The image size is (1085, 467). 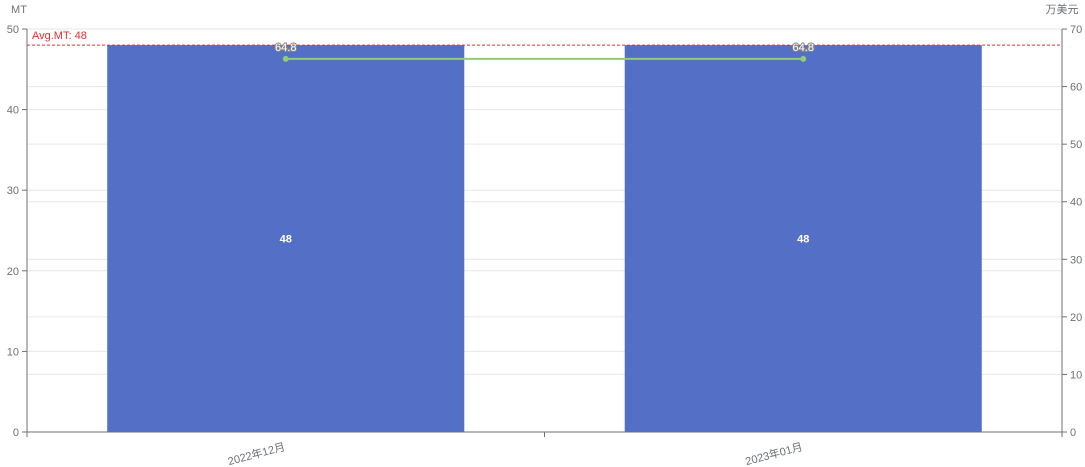 What do you see at coordinates (1076, 145) in the screenshot?
I see `y-right-tick-label: 50` at bounding box center [1076, 145].